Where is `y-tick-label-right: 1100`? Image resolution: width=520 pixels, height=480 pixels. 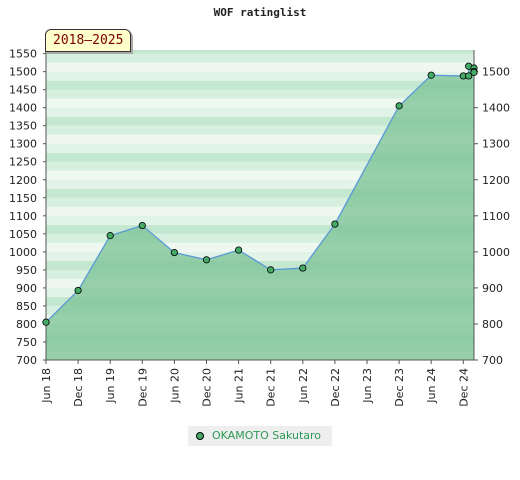 y-tick-label-right: 1100 is located at coordinates (496, 216).